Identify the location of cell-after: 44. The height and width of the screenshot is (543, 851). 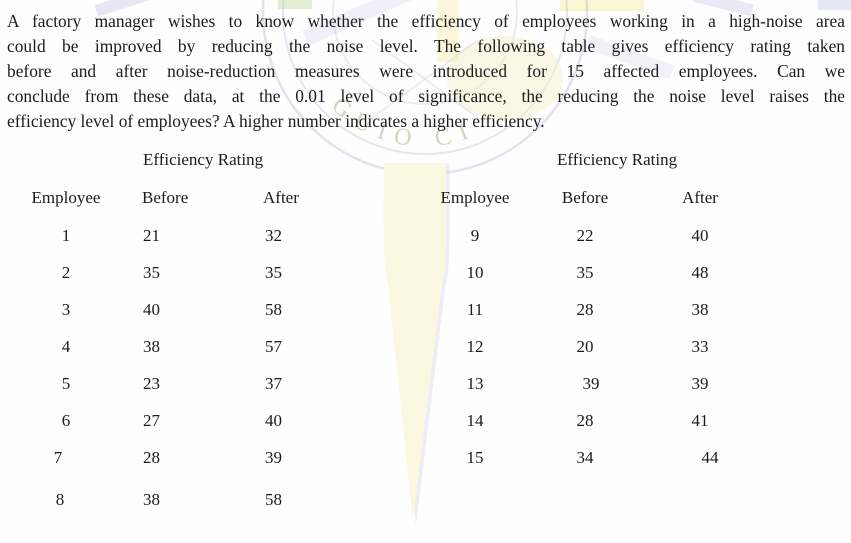
(710, 457).